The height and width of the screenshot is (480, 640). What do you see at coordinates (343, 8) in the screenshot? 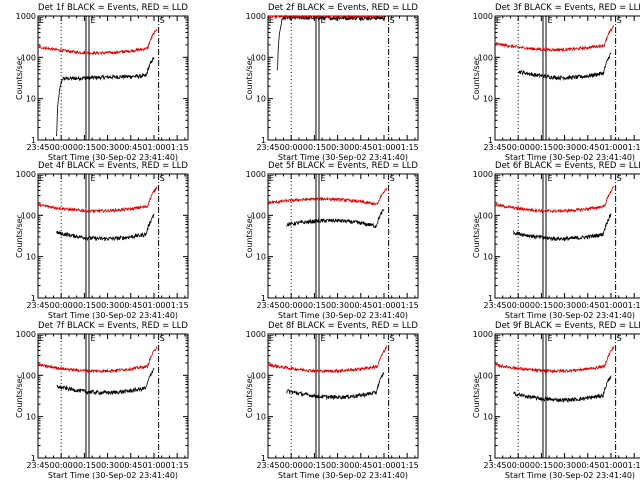
I see `chart-title: Det 2f BLACK = Events, RED = LLD` at bounding box center [343, 8].